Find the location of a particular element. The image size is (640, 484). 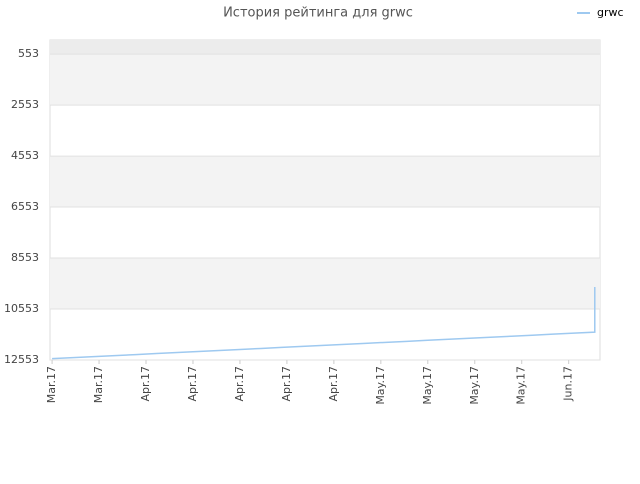

y-tick-label: 4553 is located at coordinates (25, 155).